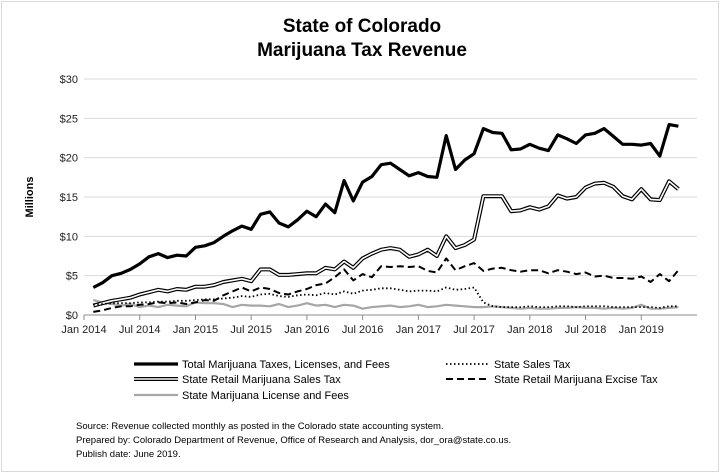 The width and height of the screenshot is (720, 473). Describe the element at coordinates (140, 330) in the screenshot. I see `x-tick-label: Jul 2014` at that location.